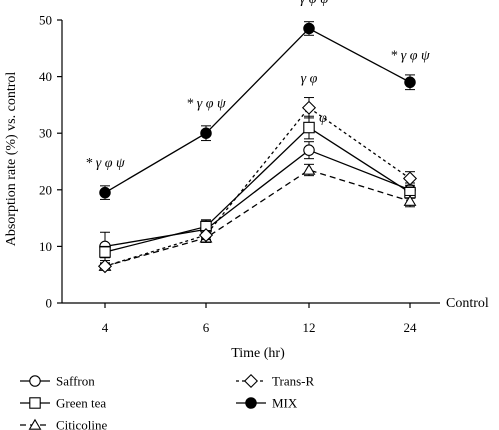 The width and height of the screenshot is (499, 430). What do you see at coordinates (285, 403) in the screenshot?
I see `legend-label: MIX` at bounding box center [285, 403].